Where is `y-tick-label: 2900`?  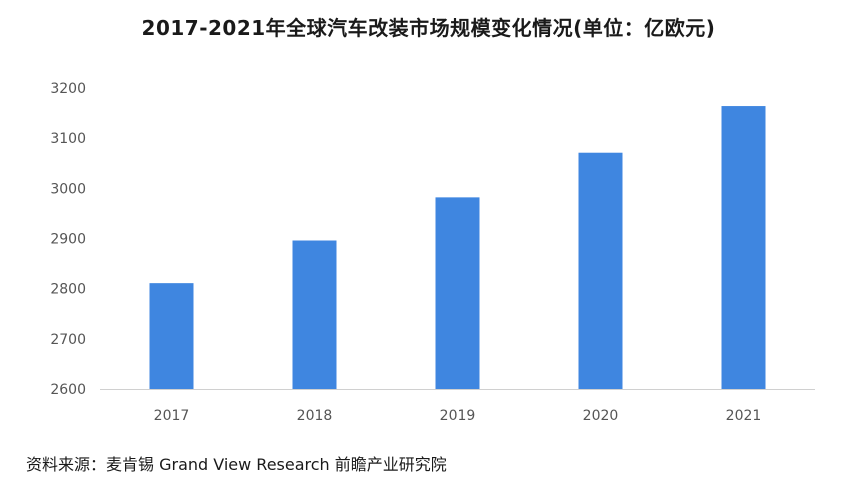 y-tick-label: 2900 is located at coordinates (68, 240).